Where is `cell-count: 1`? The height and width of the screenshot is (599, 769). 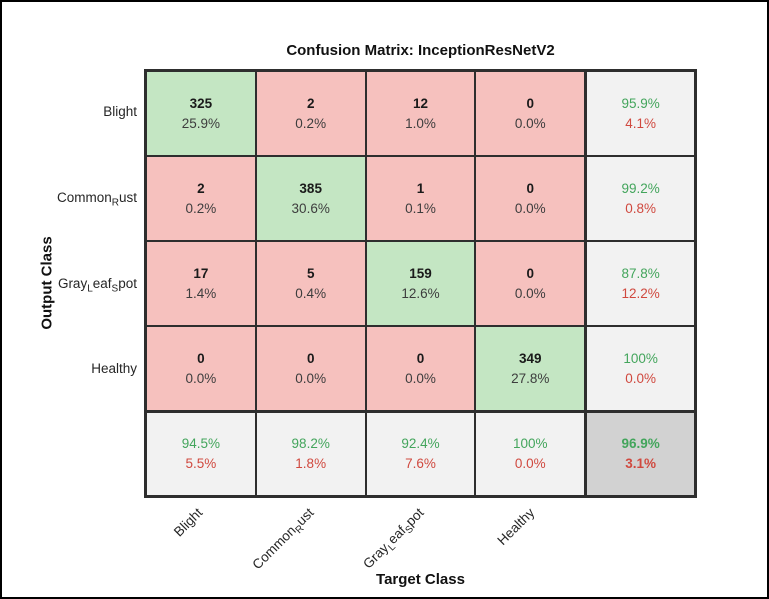
cell-count: 1 is located at coordinates (420, 188).